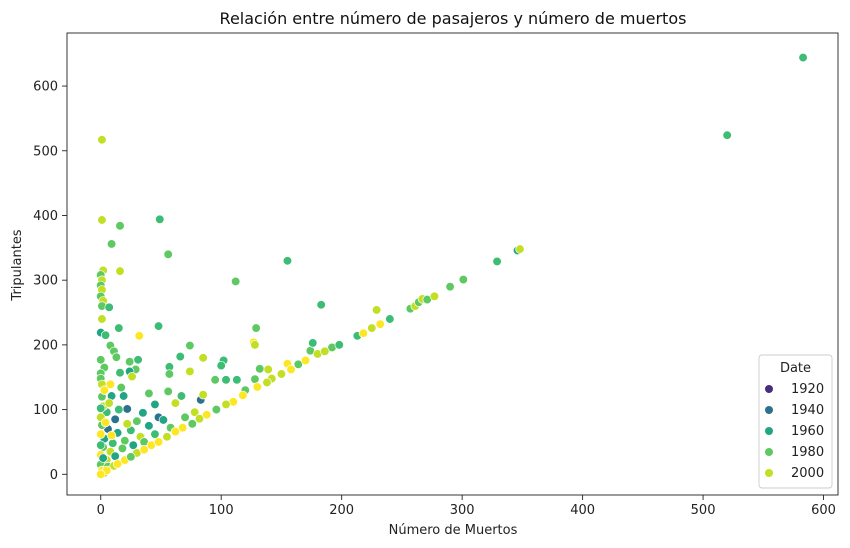 Image resolution: width=850 pixels, height=548 pixels. I want to click on y-tick-label: 400, so click(45, 216).